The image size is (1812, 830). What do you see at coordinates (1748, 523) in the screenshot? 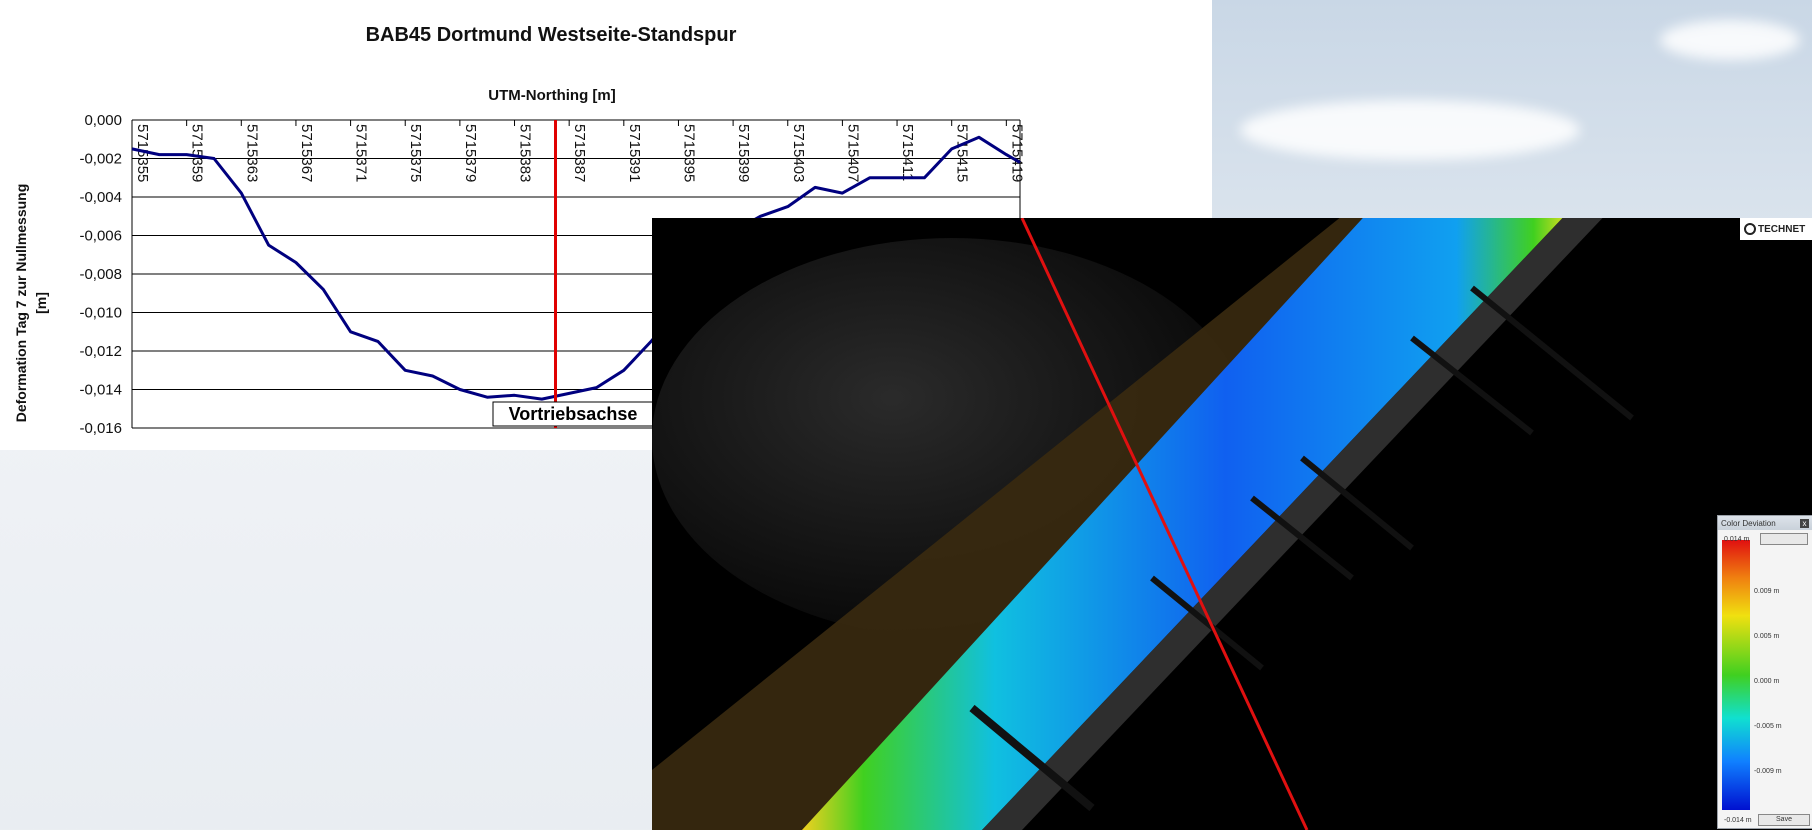
I see `legend-title: Color Deviation` at bounding box center [1748, 523].